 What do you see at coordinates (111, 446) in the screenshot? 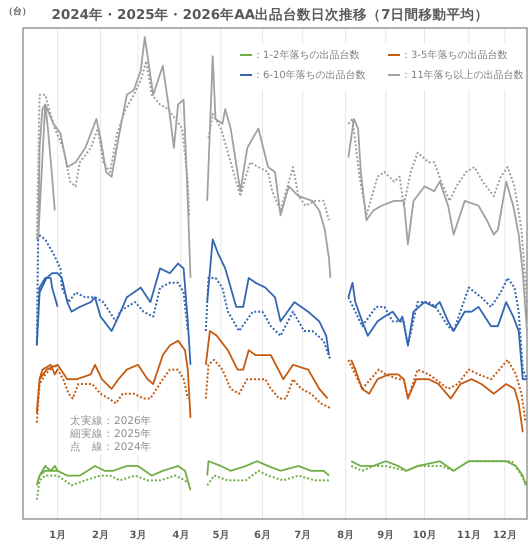
I see `annotation: 点 線：2024年` at bounding box center [111, 446].